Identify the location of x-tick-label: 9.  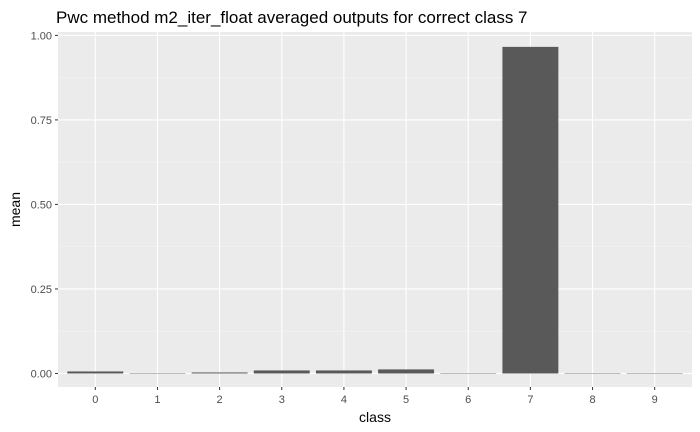
(655, 400).